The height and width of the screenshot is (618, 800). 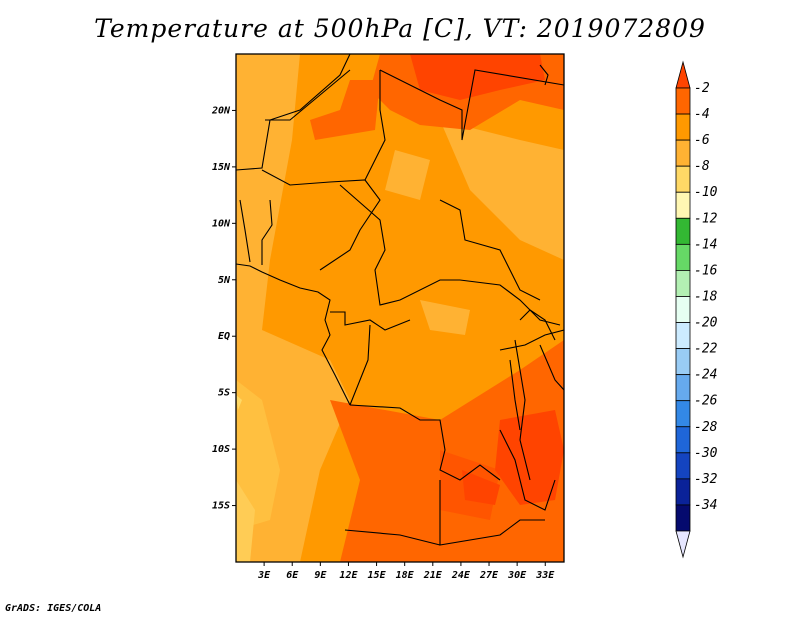 I want to click on border-benin, so click(x=267, y=232).